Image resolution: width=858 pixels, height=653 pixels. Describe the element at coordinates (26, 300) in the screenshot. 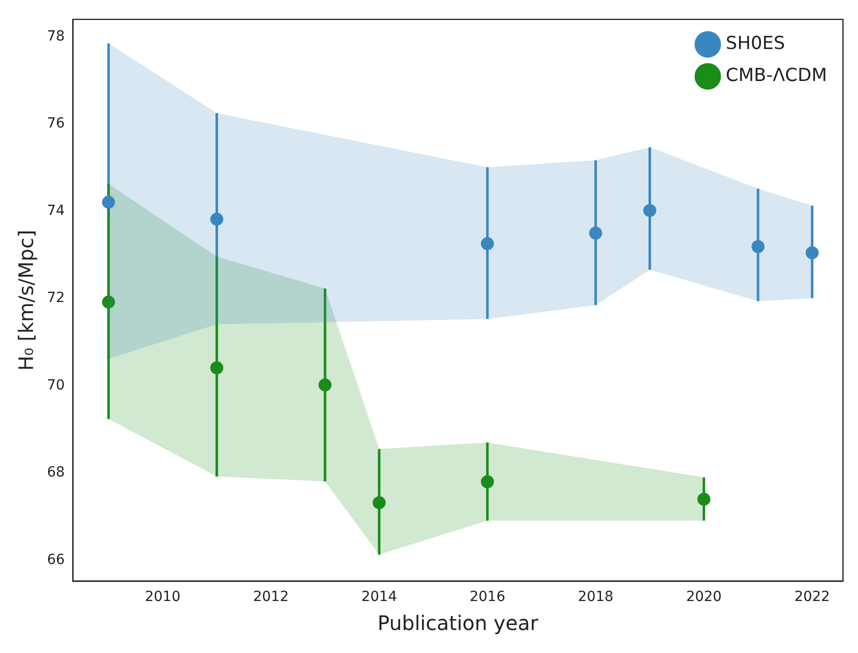

I see `y-axis-title: H₀ [km/s/Mpc]` at that location.